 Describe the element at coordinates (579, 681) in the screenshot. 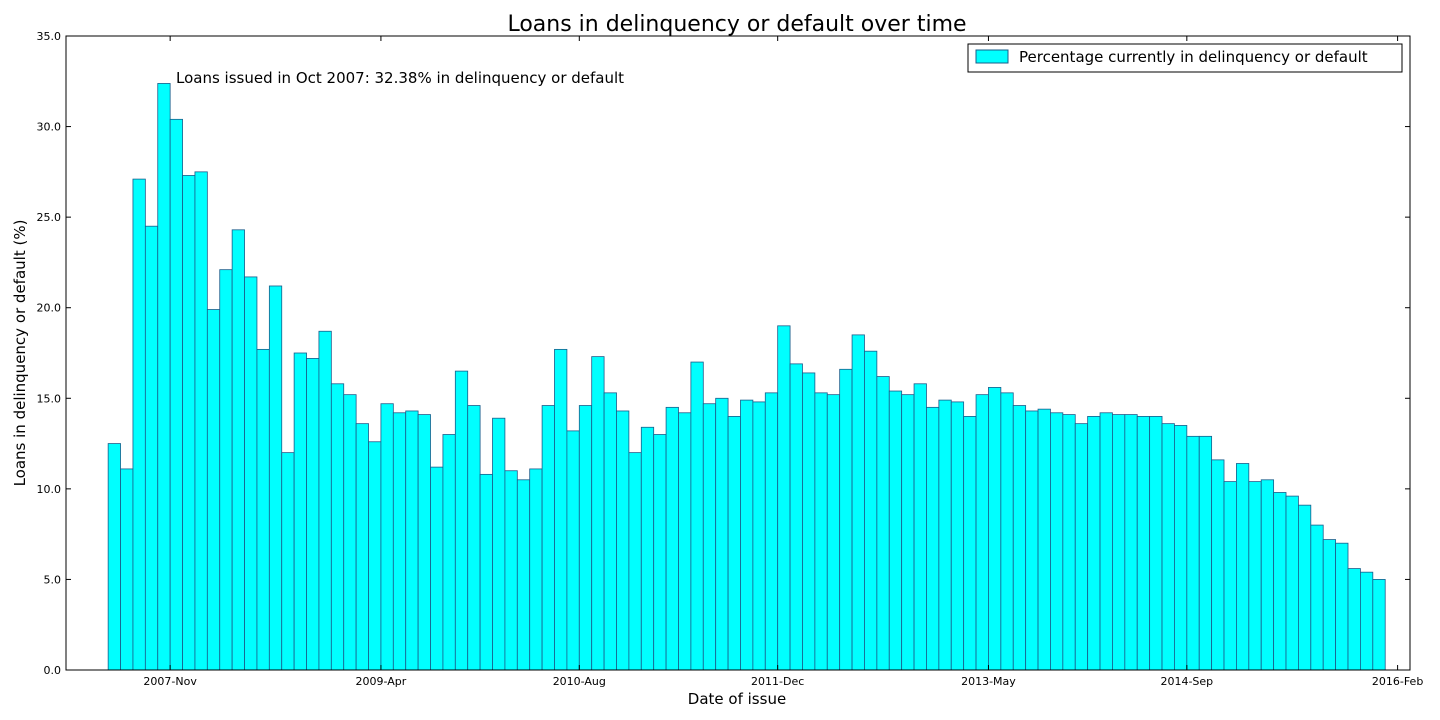

I see `x-tick-label: 2010-Aug` at that location.